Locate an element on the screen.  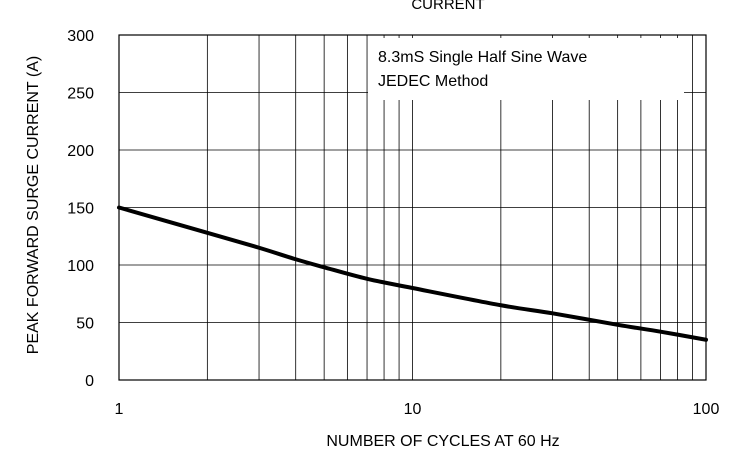
y-tick-label: 150 is located at coordinates (80, 209).